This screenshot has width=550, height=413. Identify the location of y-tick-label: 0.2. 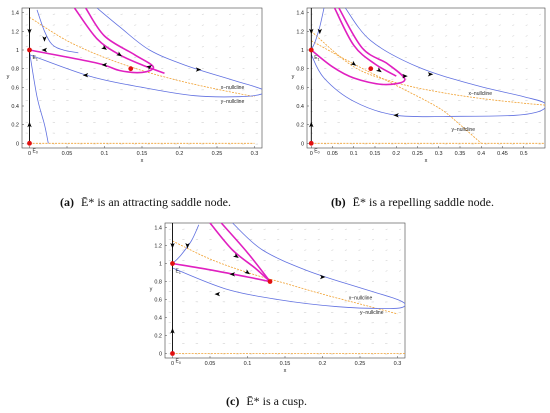
(15, 126).